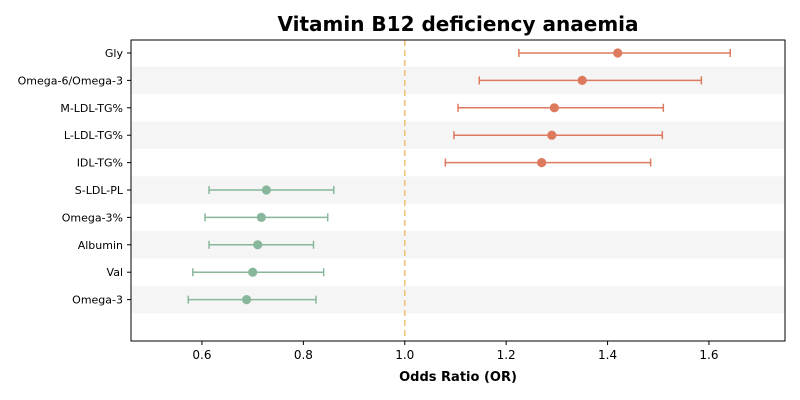 This screenshot has height=400, width=800. Describe the element at coordinates (201, 355) in the screenshot. I see `x-tick-label: 0.6` at that location.